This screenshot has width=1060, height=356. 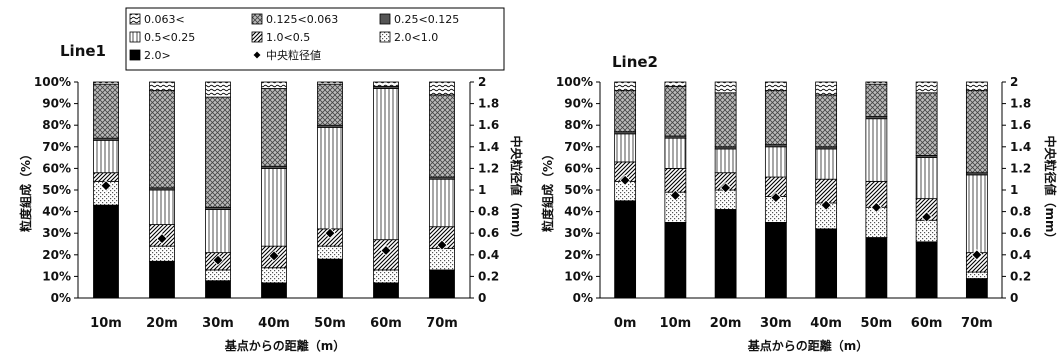 What do you see at coordinates (56, 147) in the screenshot?
I see `y-tick-label: 70%` at bounding box center [56, 147].